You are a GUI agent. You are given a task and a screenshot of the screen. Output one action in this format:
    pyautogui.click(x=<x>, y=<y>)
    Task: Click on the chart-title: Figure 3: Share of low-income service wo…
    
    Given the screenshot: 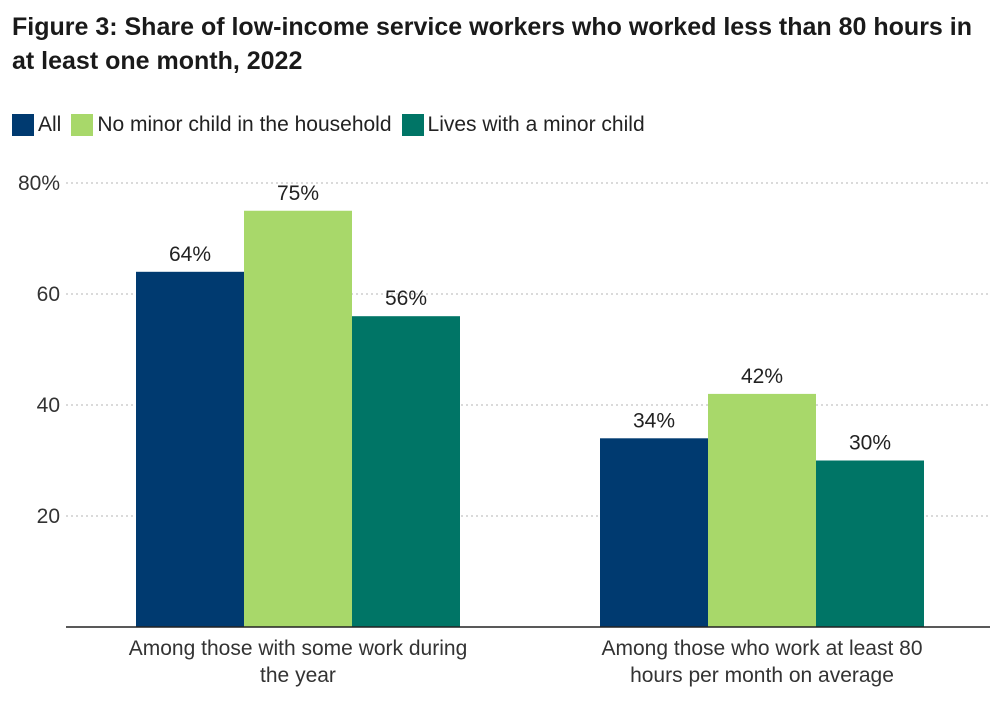 What is the action you would take?
    pyautogui.click(x=492, y=44)
    